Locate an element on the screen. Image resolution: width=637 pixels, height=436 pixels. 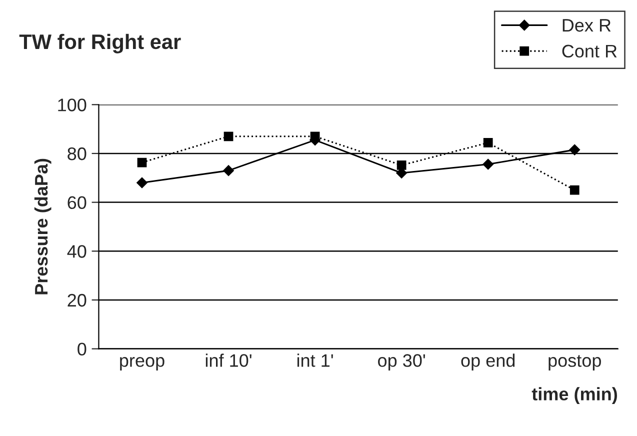
x-axis-title: time (min) is located at coordinates (574, 395).